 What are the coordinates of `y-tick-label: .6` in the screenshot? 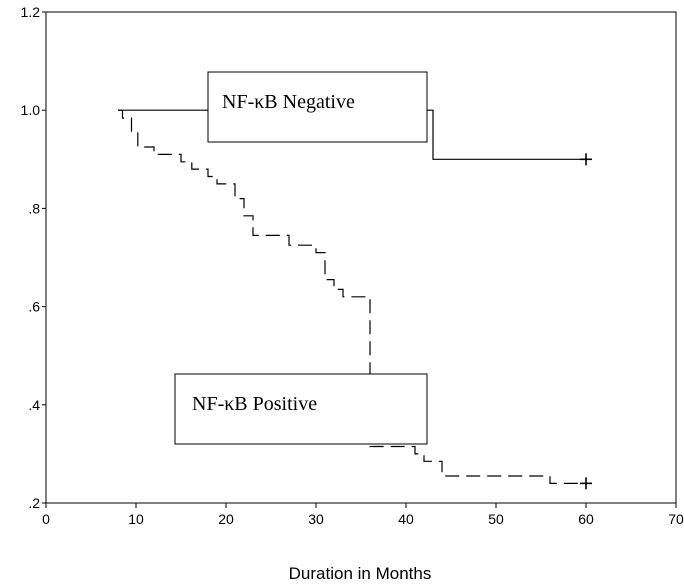 It's located at (34, 307).